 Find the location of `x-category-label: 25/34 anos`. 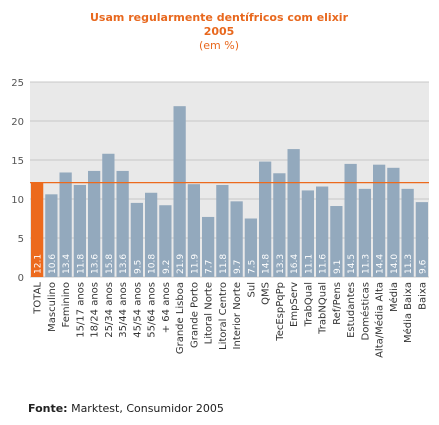

x-category-label: 25/34 anos is located at coordinates (109, 310).